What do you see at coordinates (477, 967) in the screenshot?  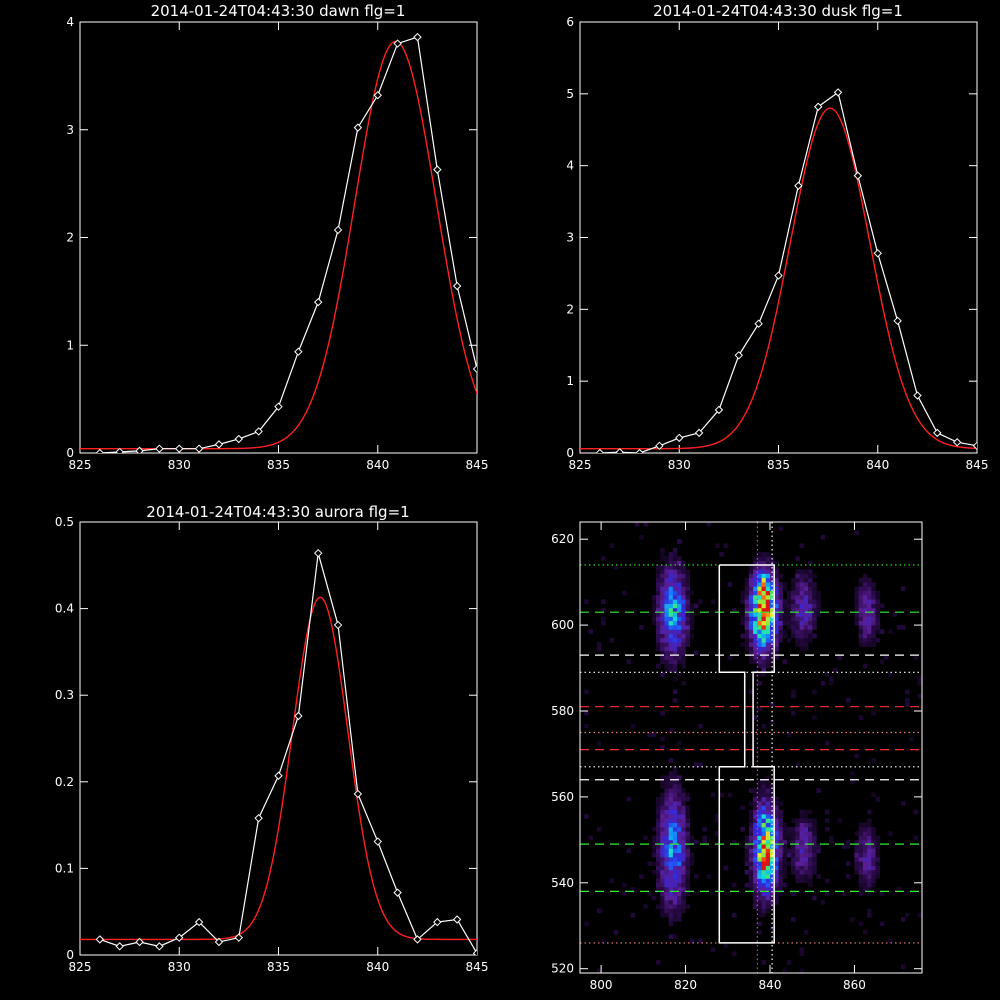 I see `aurora-xtick-label: 845` at bounding box center [477, 967].